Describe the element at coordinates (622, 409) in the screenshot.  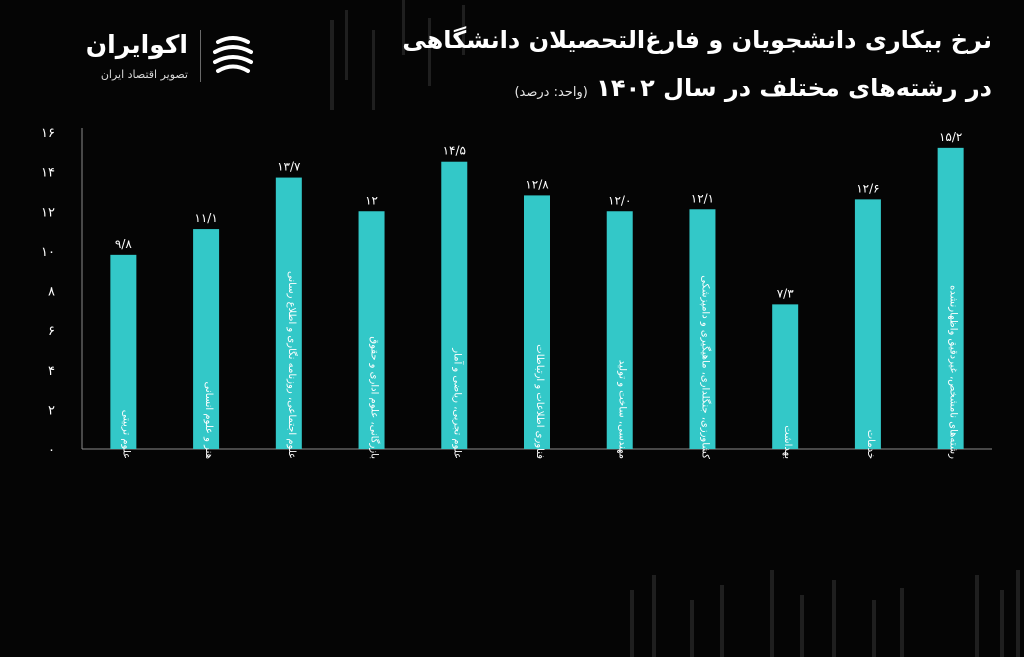
I see `x-tick-label: مهندسی، ساخت و تولید` at that location.